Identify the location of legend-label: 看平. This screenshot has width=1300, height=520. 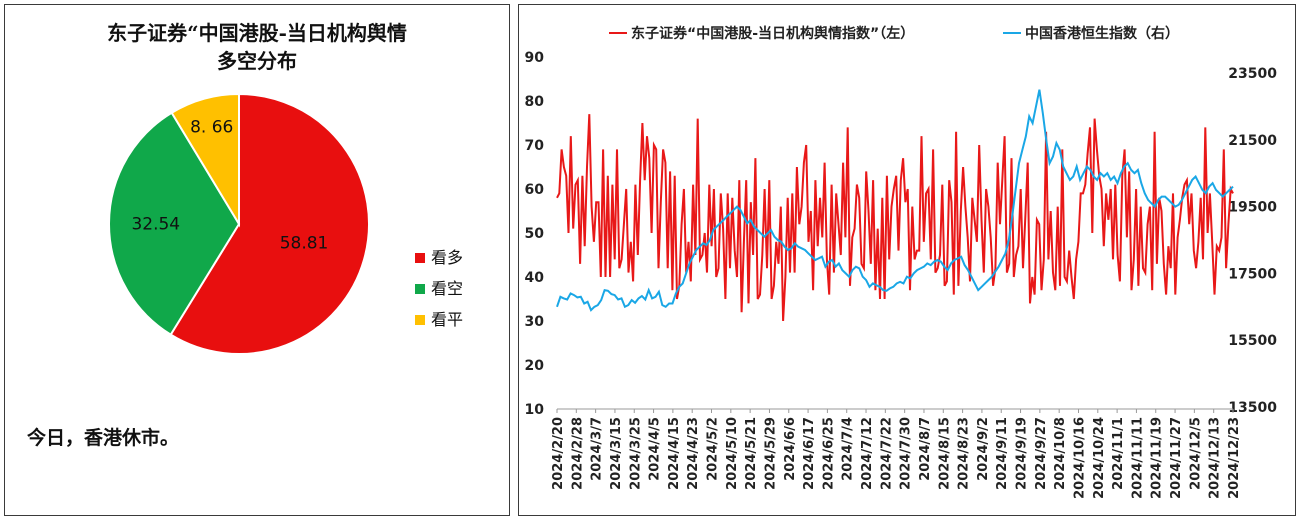
(447, 319).